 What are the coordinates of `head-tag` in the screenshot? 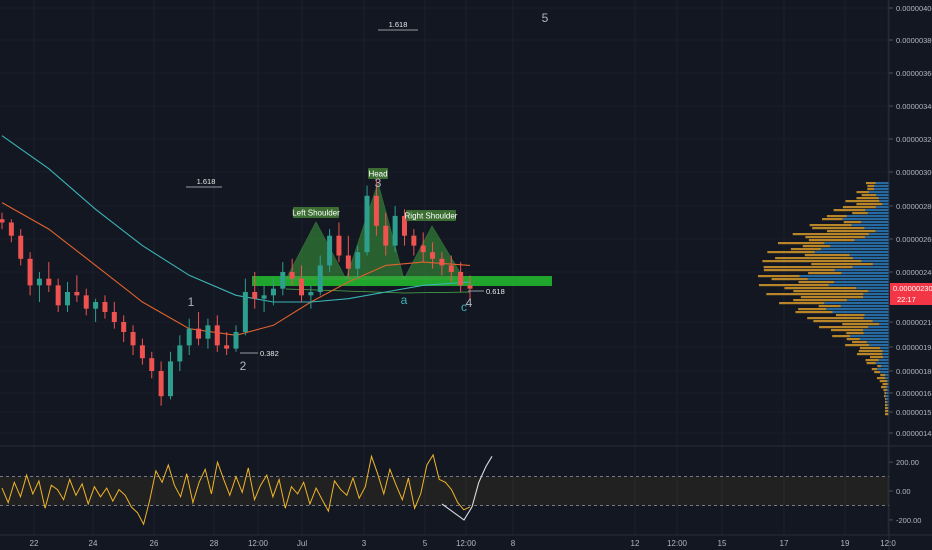 It's located at (378, 173).